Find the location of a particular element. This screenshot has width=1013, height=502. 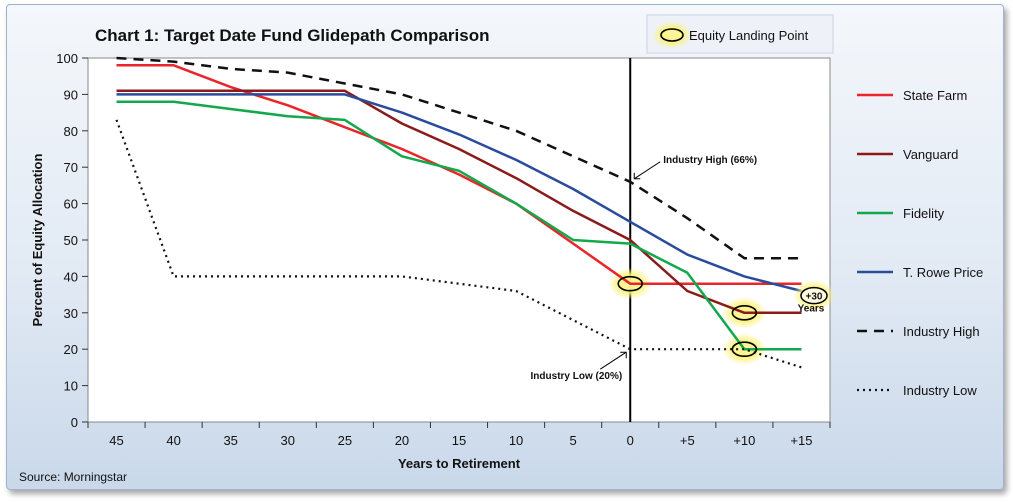

annotation-industry-low: Industry Low (20%) is located at coordinates (577, 376).